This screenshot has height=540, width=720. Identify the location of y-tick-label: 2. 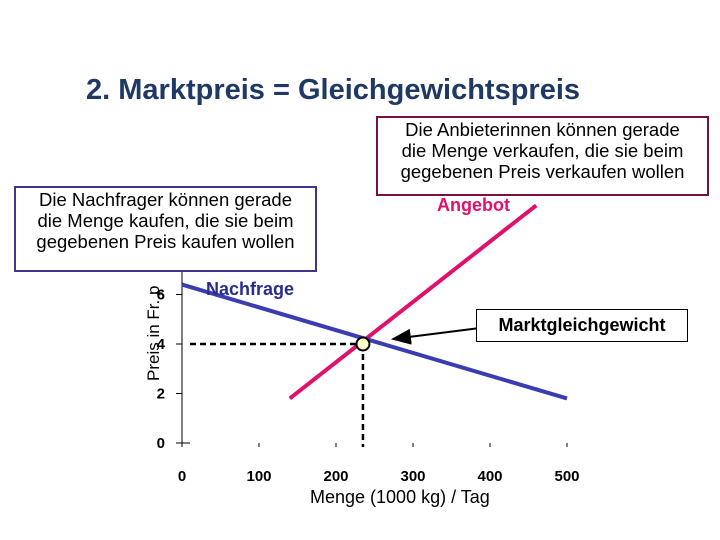
(161, 394).